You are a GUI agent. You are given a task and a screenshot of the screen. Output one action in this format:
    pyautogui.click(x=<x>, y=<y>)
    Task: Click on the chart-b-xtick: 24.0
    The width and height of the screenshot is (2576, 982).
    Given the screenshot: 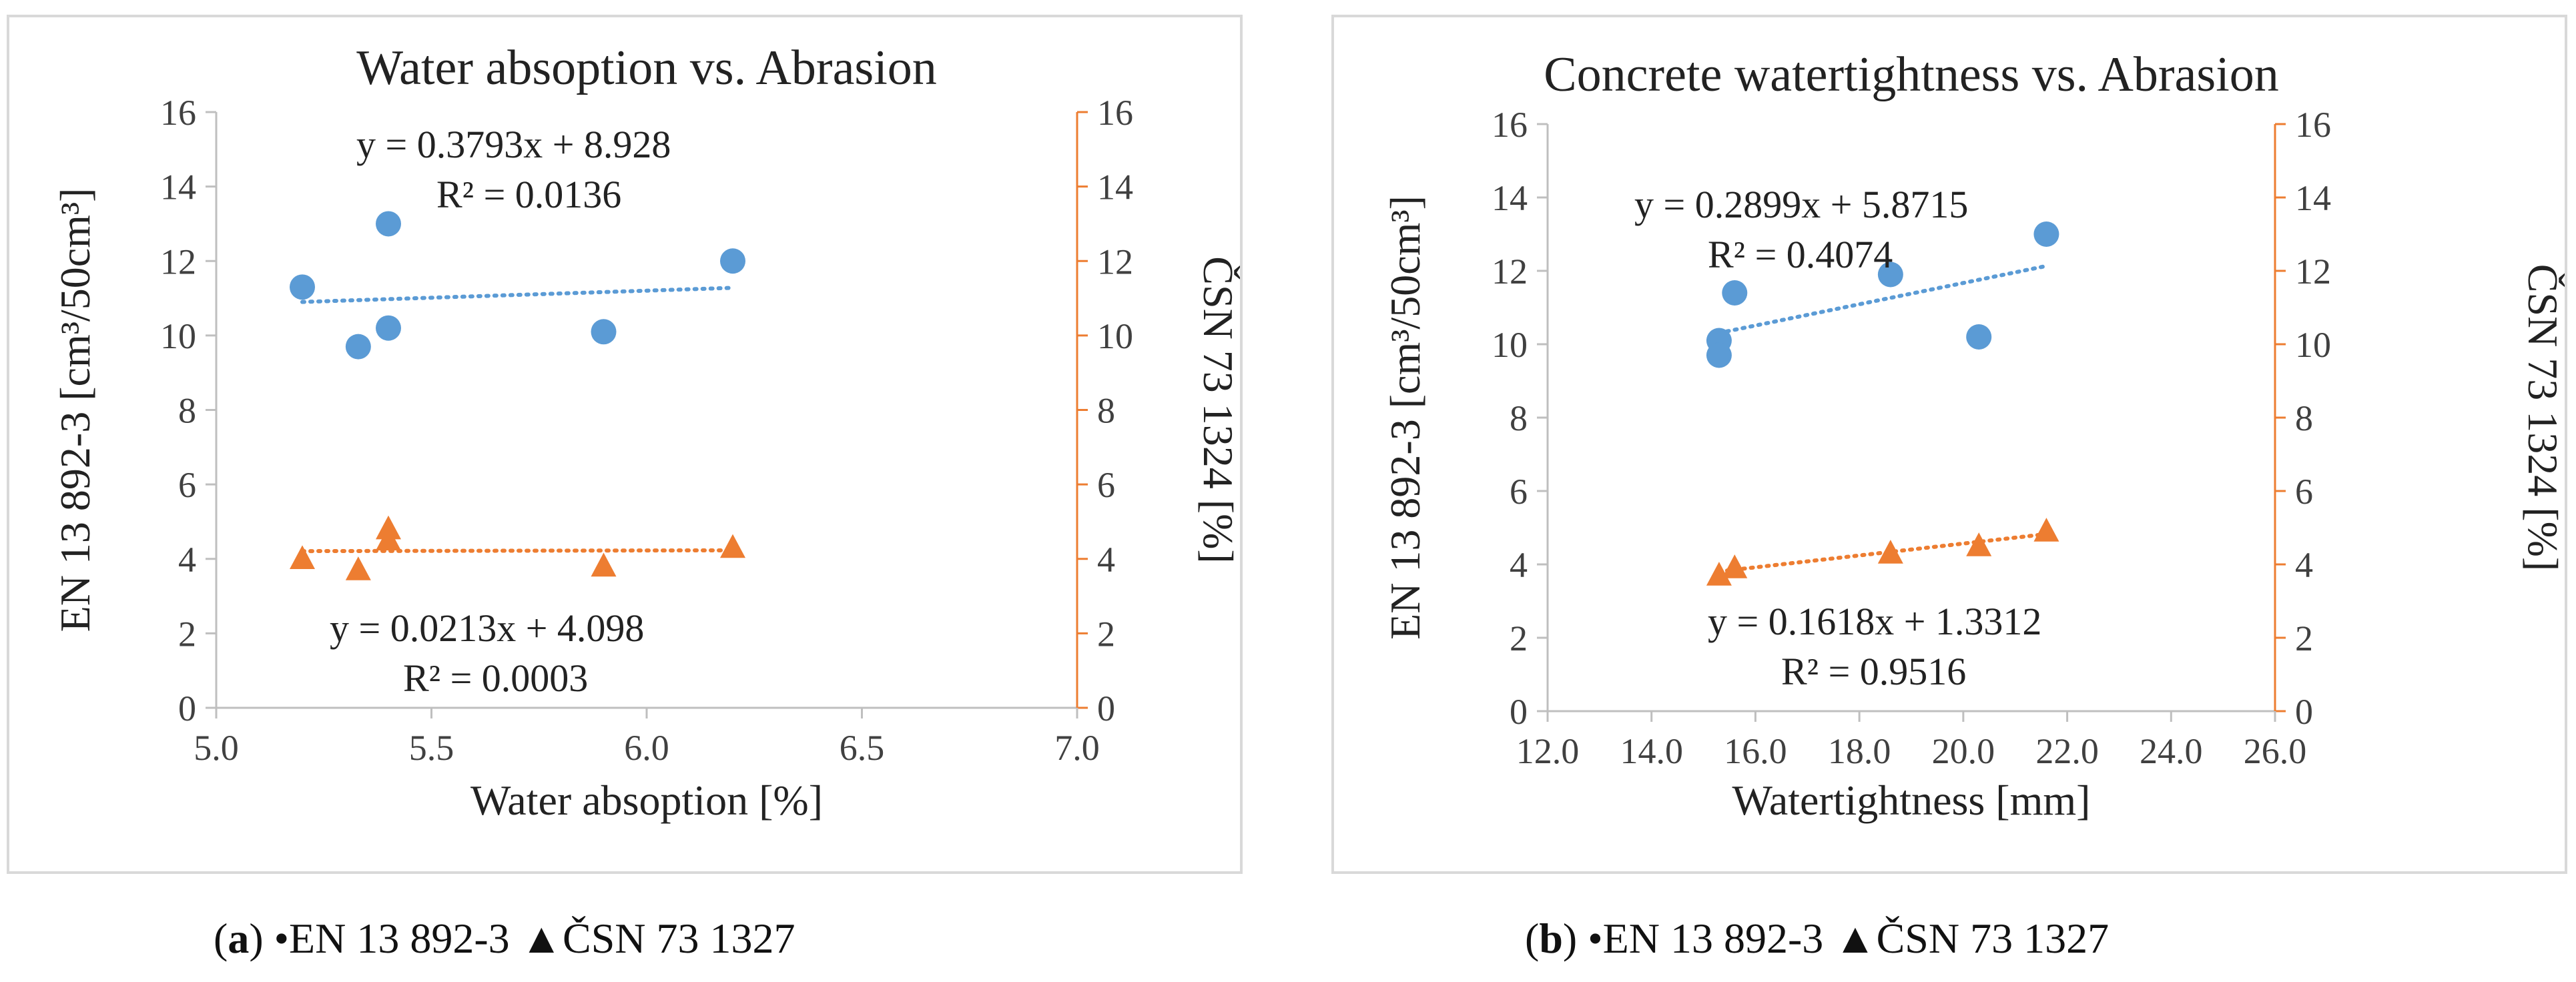 What is the action you would take?
    pyautogui.click(x=2171, y=751)
    